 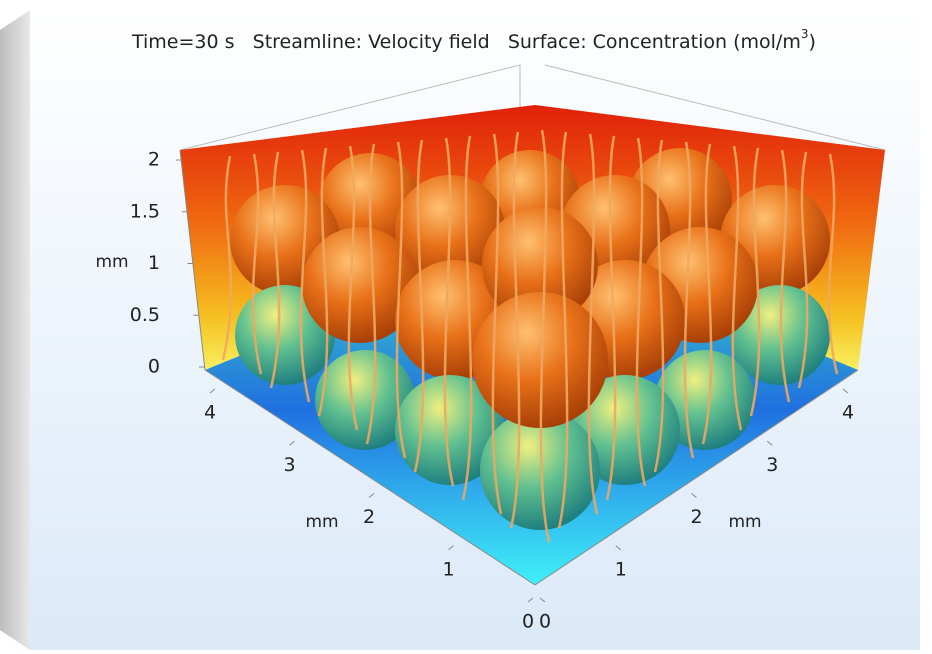 What do you see at coordinates (772, 465) in the screenshot?
I see `y-tick-label: 3` at bounding box center [772, 465].